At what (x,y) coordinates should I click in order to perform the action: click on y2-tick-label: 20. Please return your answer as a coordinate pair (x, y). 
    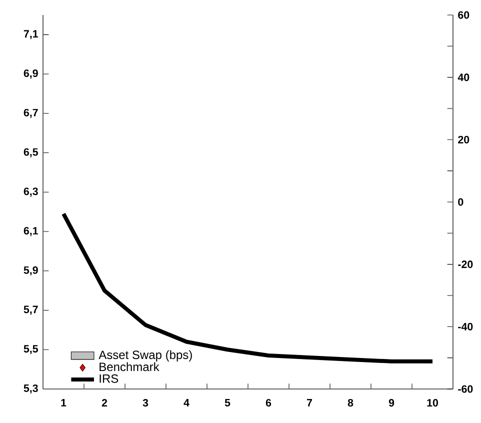
    Looking at the image, I should click on (464, 140).